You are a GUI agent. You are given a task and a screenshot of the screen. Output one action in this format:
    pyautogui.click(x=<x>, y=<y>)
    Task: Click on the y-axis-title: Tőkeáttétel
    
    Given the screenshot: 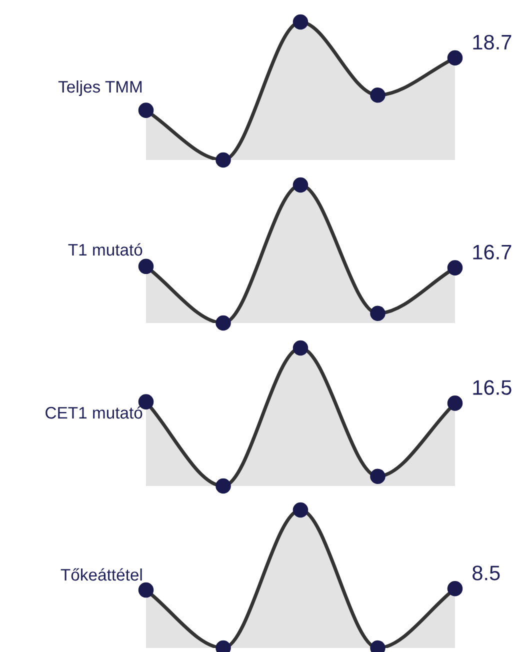 What is the action you would take?
    pyautogui.click(x=101, y=574)
    